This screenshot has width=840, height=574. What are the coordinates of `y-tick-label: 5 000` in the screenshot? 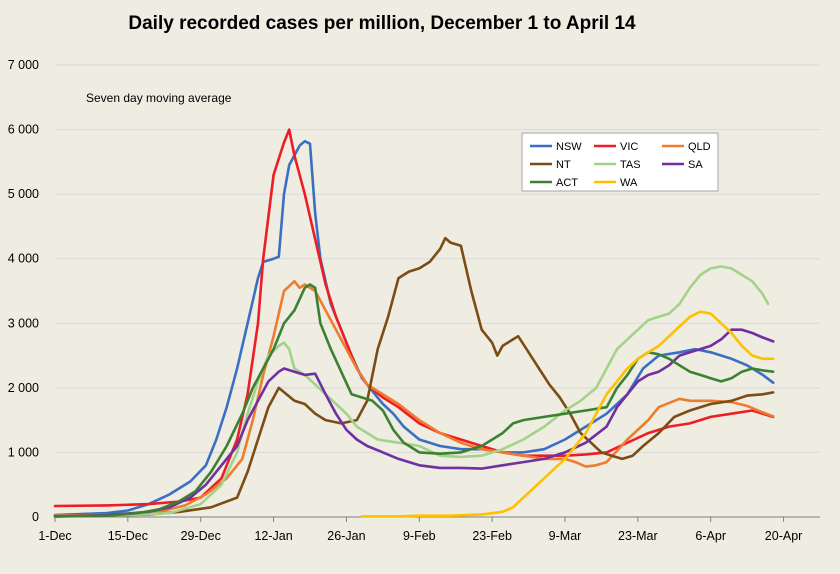 It's located at (23, 194).